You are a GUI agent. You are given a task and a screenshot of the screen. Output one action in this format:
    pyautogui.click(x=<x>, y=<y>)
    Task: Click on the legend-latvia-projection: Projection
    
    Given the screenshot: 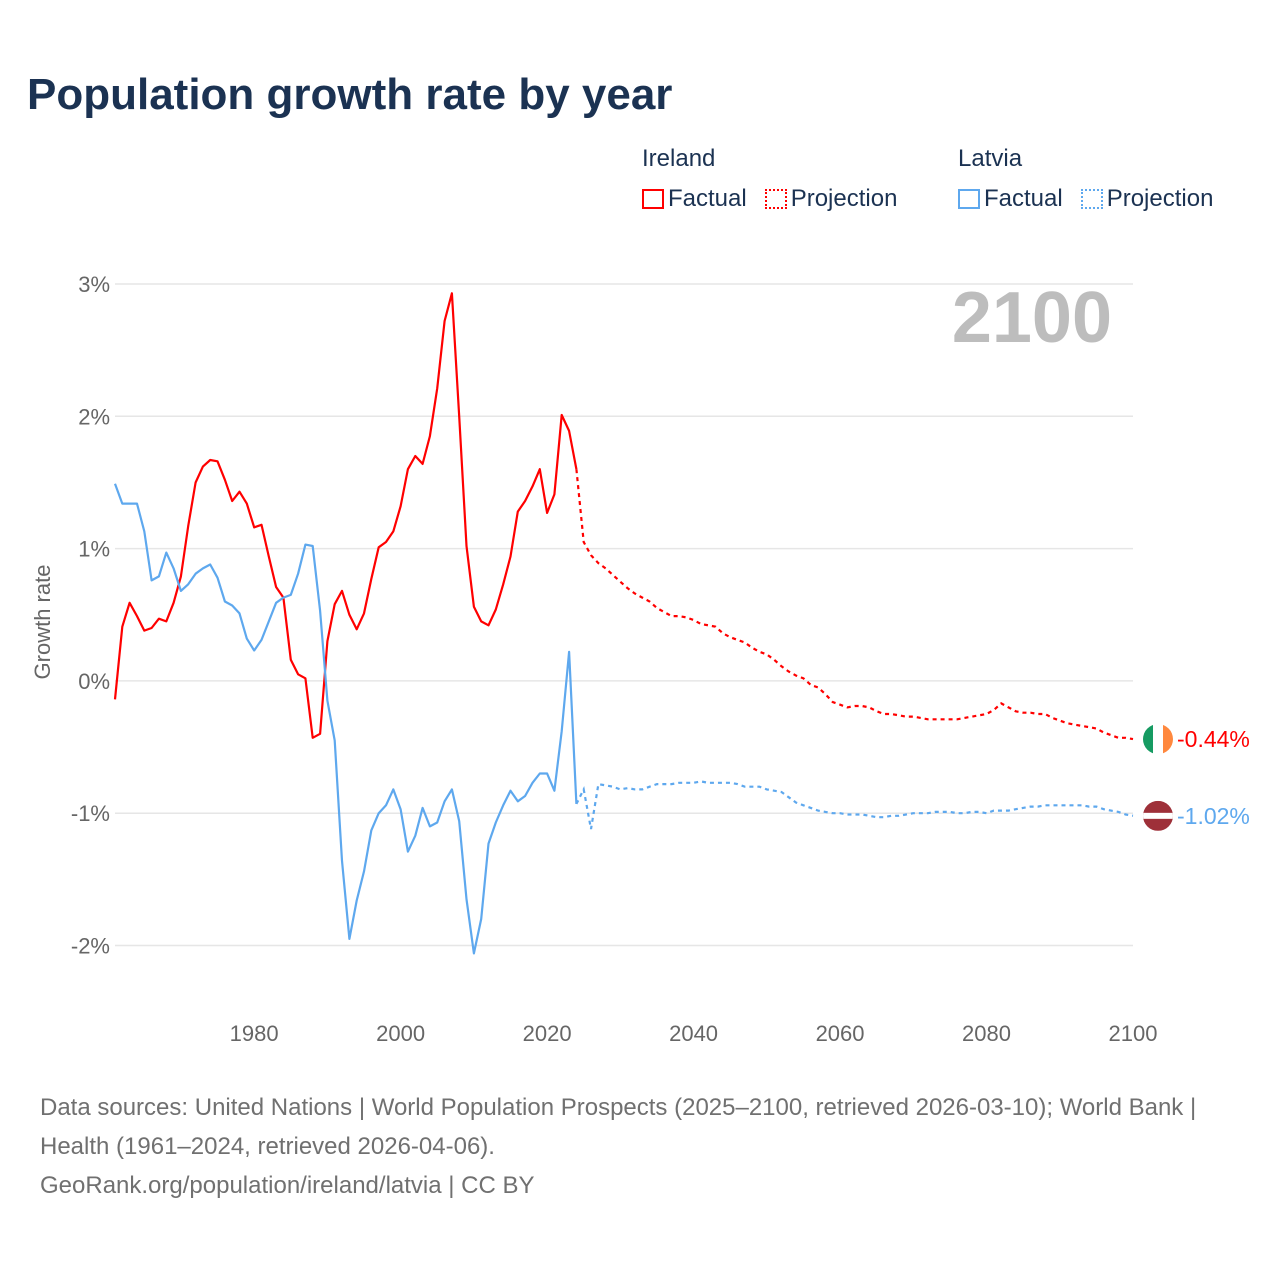 What is the action you would take?
    pyautogui.click(x=1147, y=199)
    